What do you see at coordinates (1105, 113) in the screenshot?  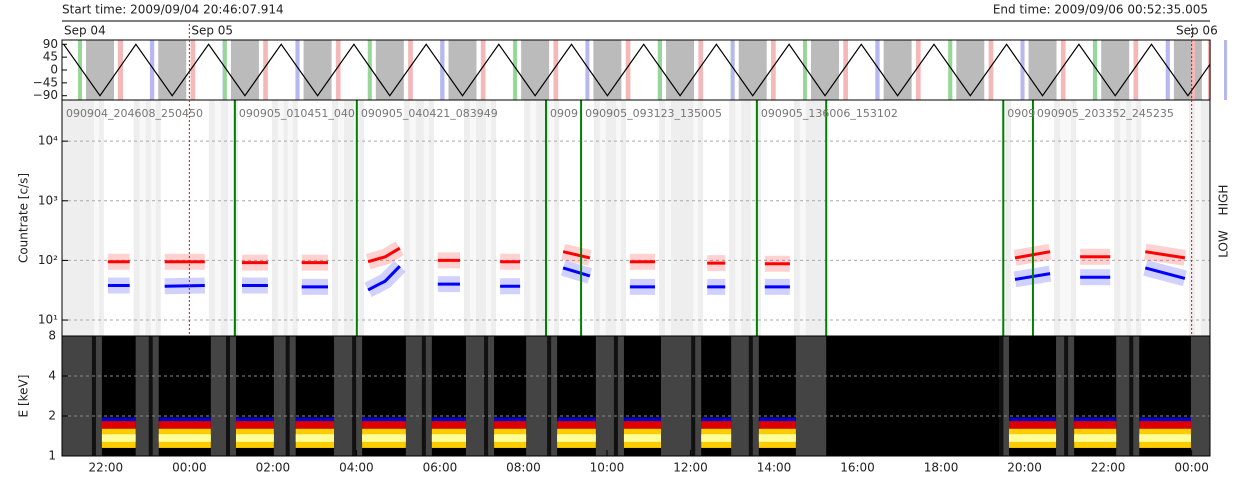 I see `file-label: 090905_203352_245235` at bounding box center [1105, 113].